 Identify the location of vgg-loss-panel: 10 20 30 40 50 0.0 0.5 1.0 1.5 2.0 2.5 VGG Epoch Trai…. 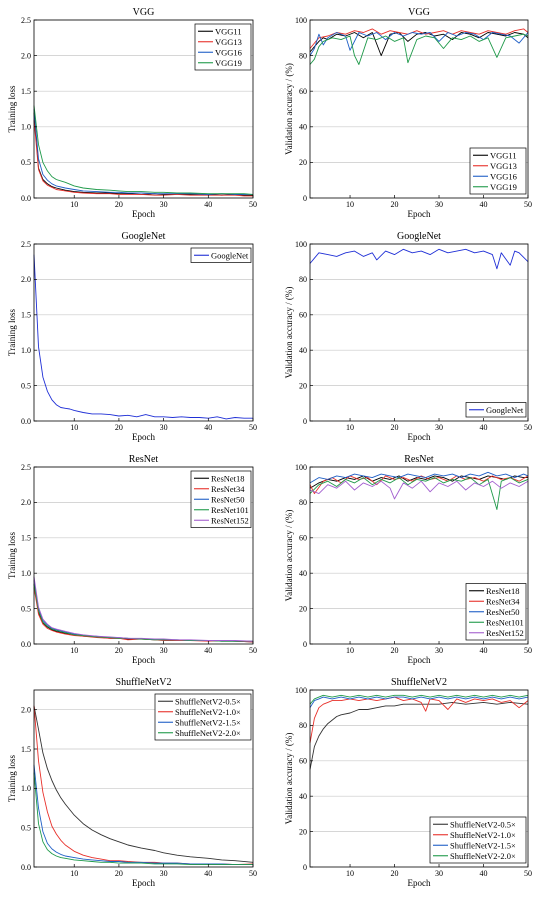
(132, 113).